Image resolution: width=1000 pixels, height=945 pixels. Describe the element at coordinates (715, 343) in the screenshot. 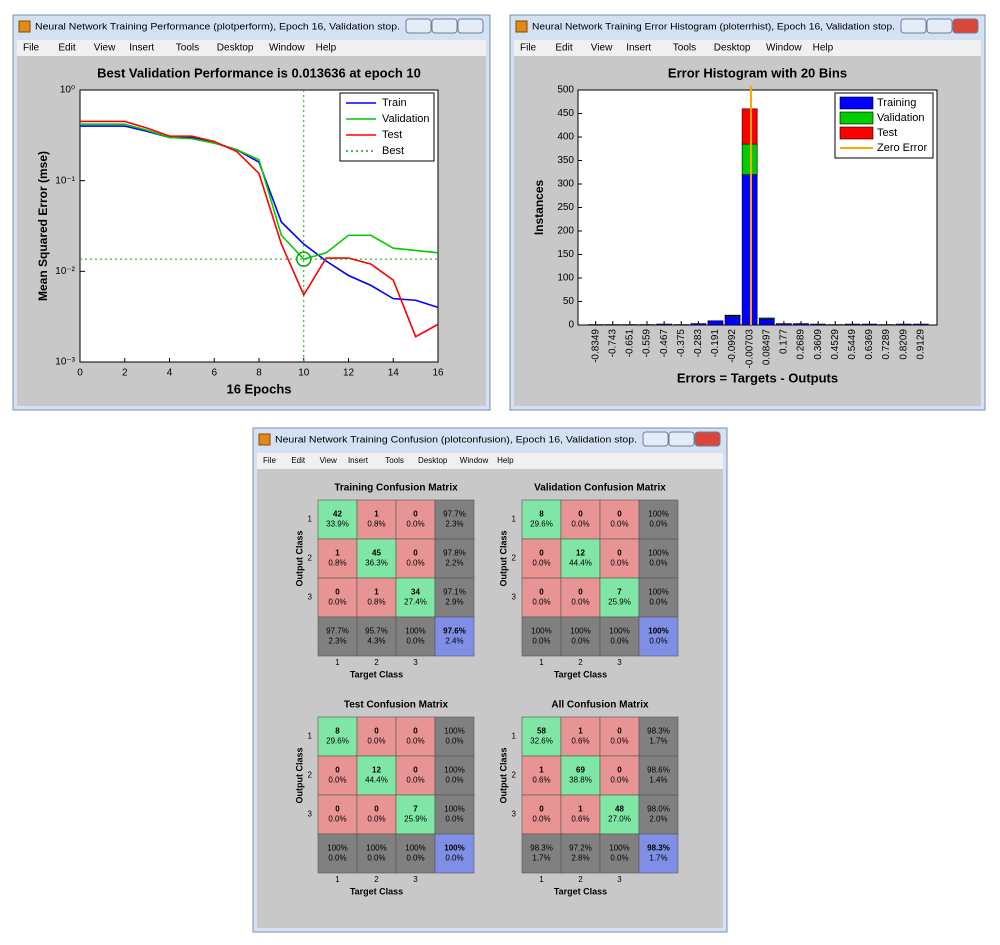

I see `x-tick-label: -0.191` at that location.